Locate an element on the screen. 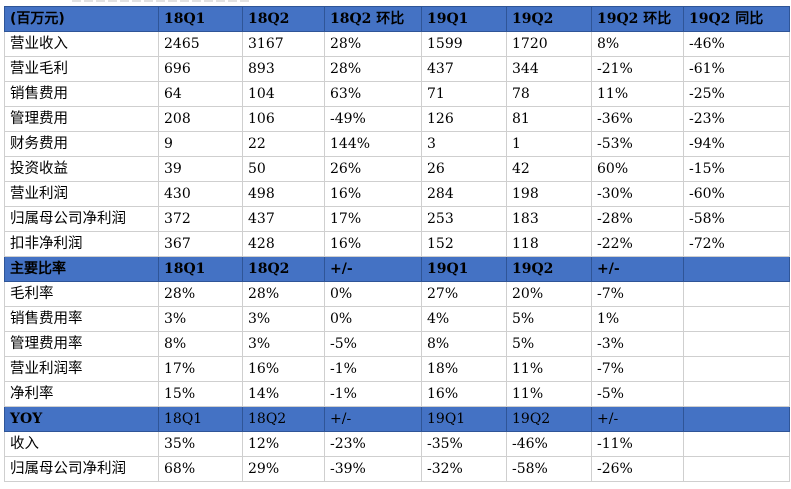  value-cell: -46% is located at coordinates (549, 444).